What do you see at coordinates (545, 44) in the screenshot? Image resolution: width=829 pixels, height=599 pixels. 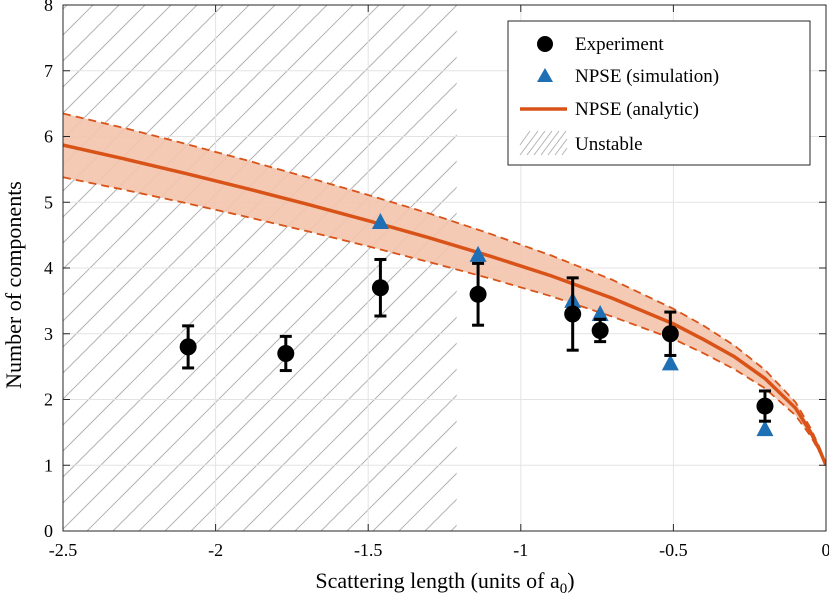 I see `legend-marker-experiment` at bounding box center [545, 44].